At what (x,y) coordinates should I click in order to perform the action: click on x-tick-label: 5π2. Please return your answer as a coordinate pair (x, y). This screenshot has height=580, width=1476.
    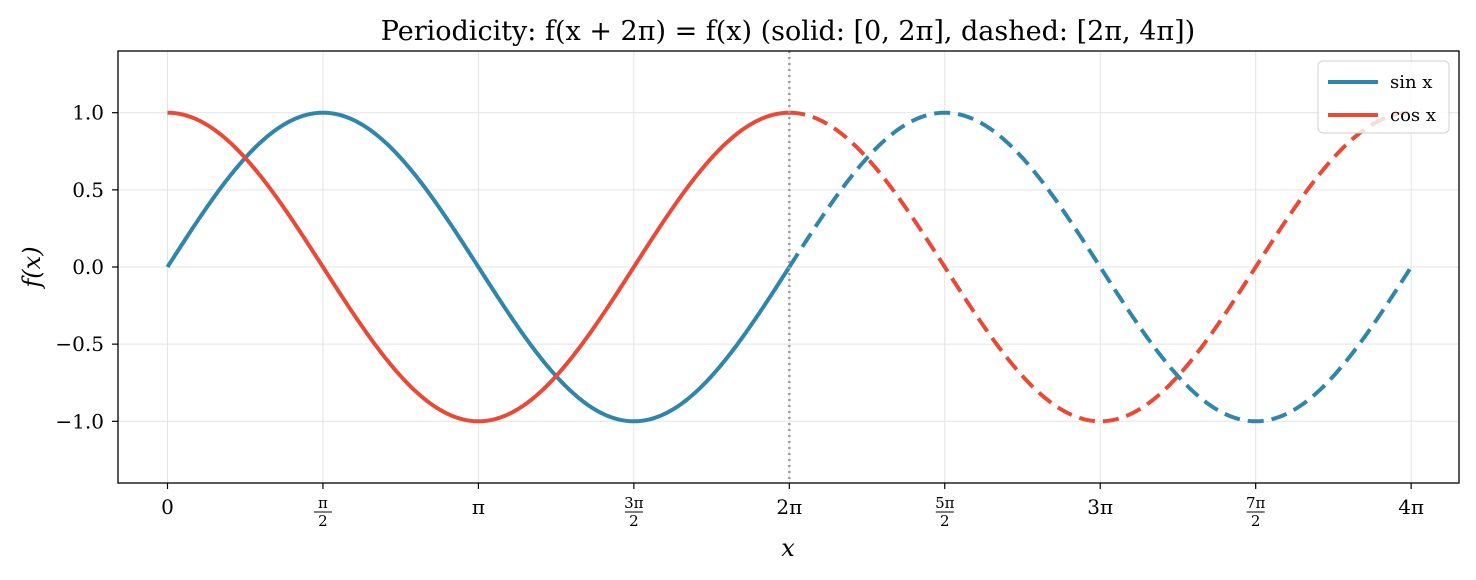
    Looking at the image, I should click on (945, 512).